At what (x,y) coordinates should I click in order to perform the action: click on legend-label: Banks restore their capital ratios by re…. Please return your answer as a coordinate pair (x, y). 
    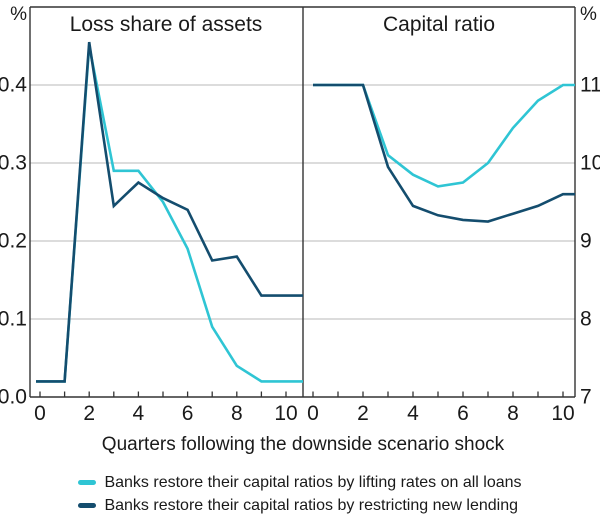
    Looking at the image, I should click on (311, 505).